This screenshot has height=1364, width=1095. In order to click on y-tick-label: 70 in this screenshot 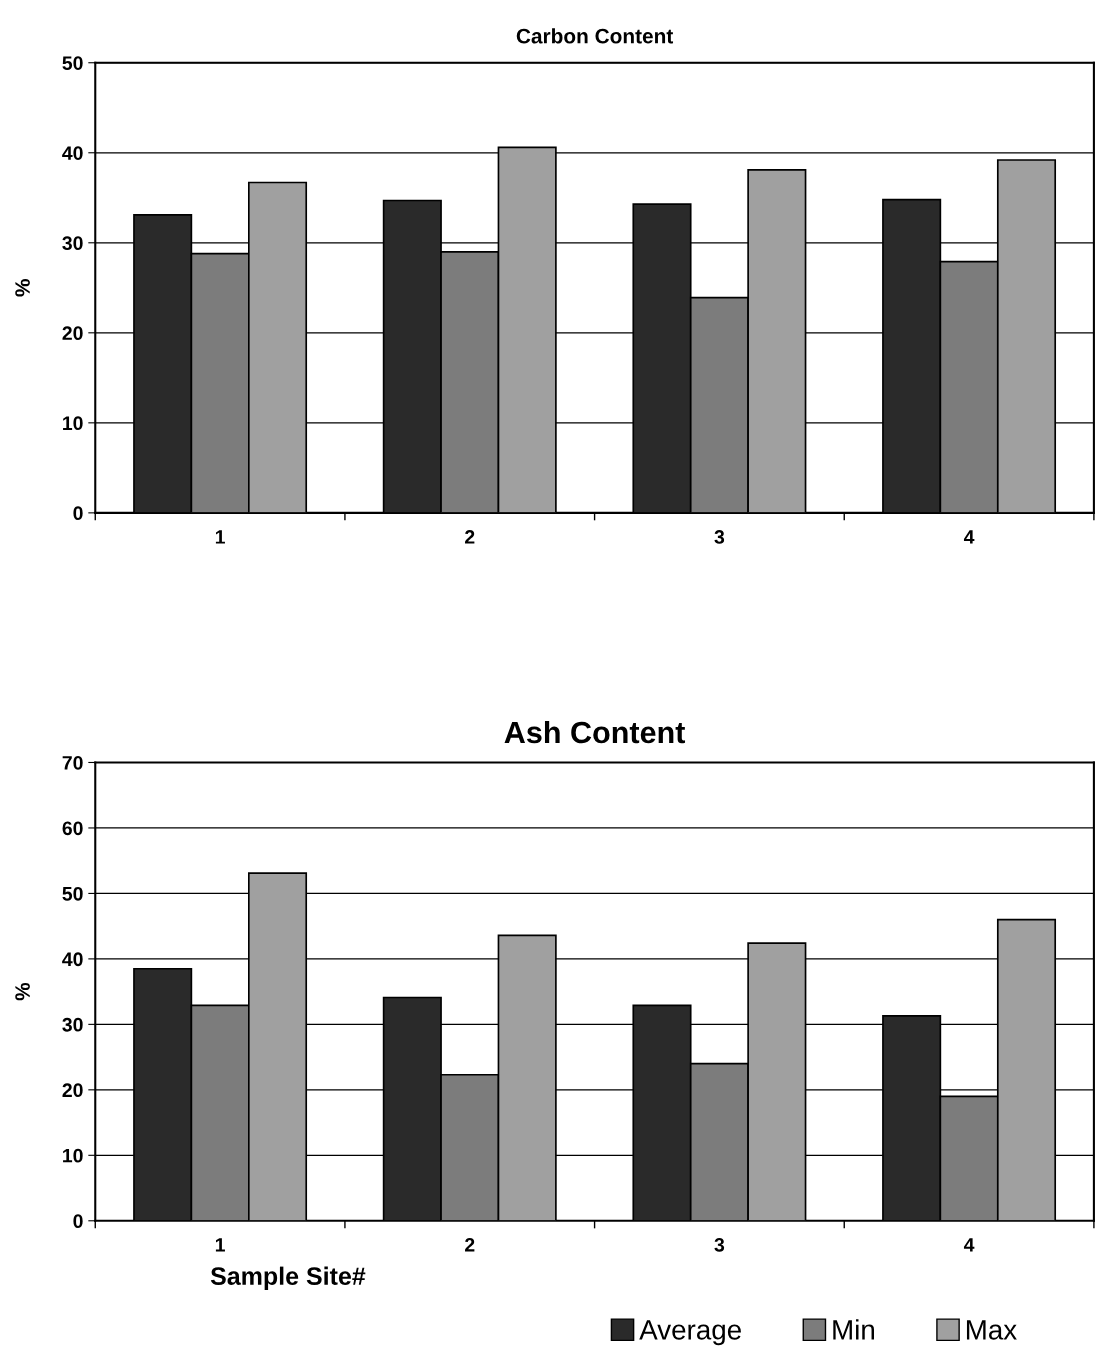, I will do `click(72, 762)`.